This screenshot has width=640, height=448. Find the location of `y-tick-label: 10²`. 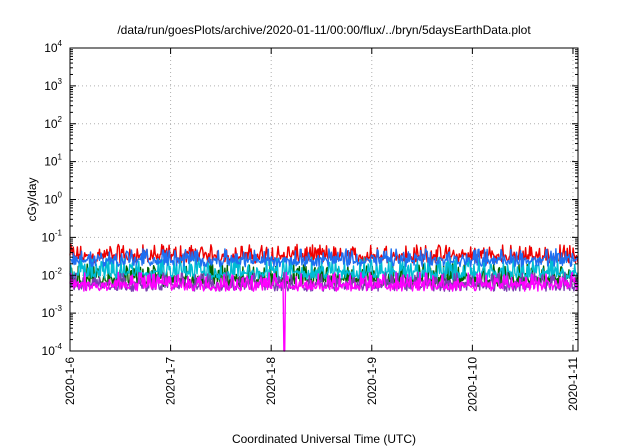

y-tick-label: 10² is located at coordinates (53, 123).